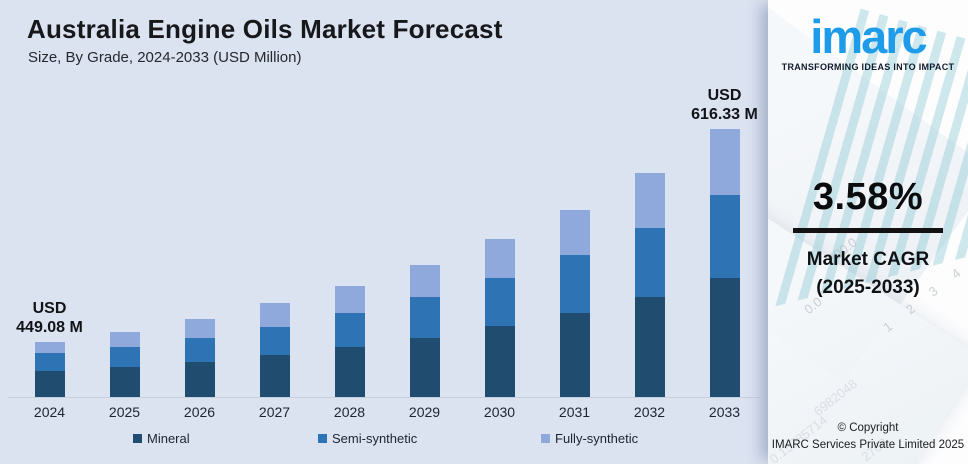 This screenshot has width=968, height=464. I want to click on stacked-bar-2029, so click(424, 331).